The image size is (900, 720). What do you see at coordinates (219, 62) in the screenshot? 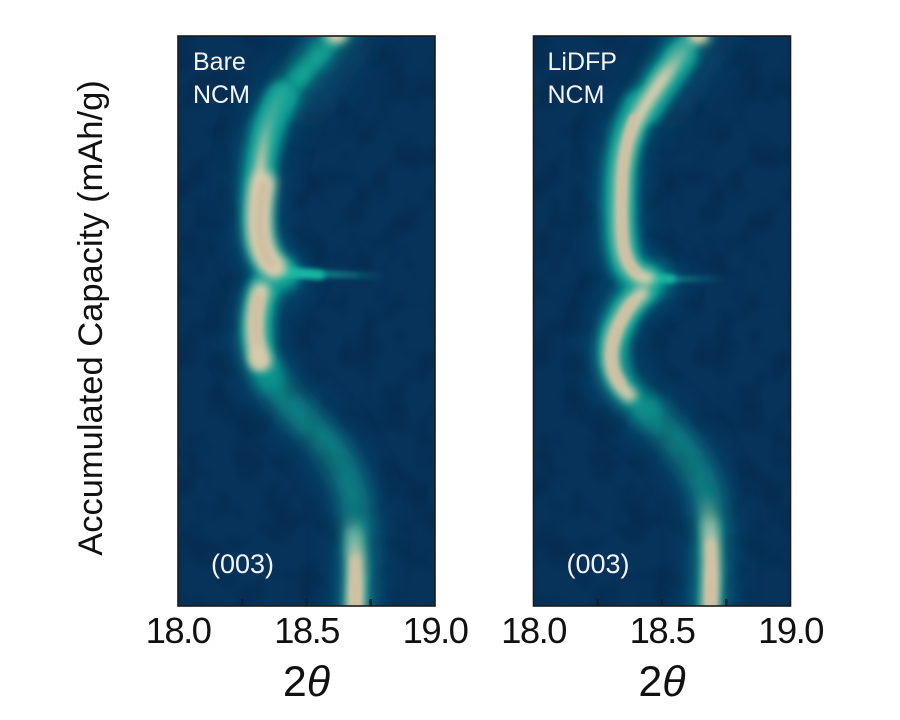
I see `svg-text: Bare` at bounding box center [219, 62].